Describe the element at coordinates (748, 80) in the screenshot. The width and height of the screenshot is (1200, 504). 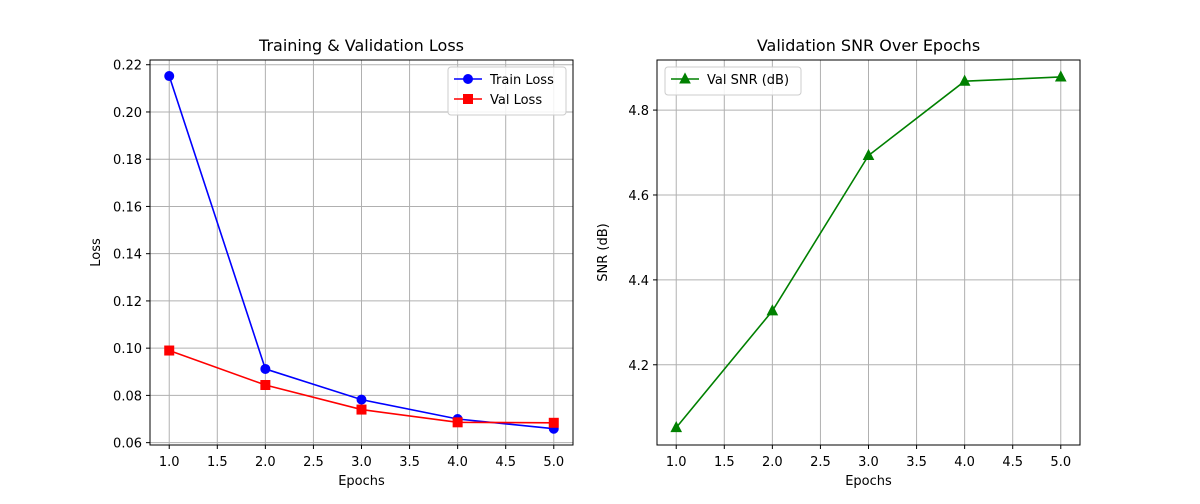
I see `legend-label-1: Val SNR (dB)` at that location.